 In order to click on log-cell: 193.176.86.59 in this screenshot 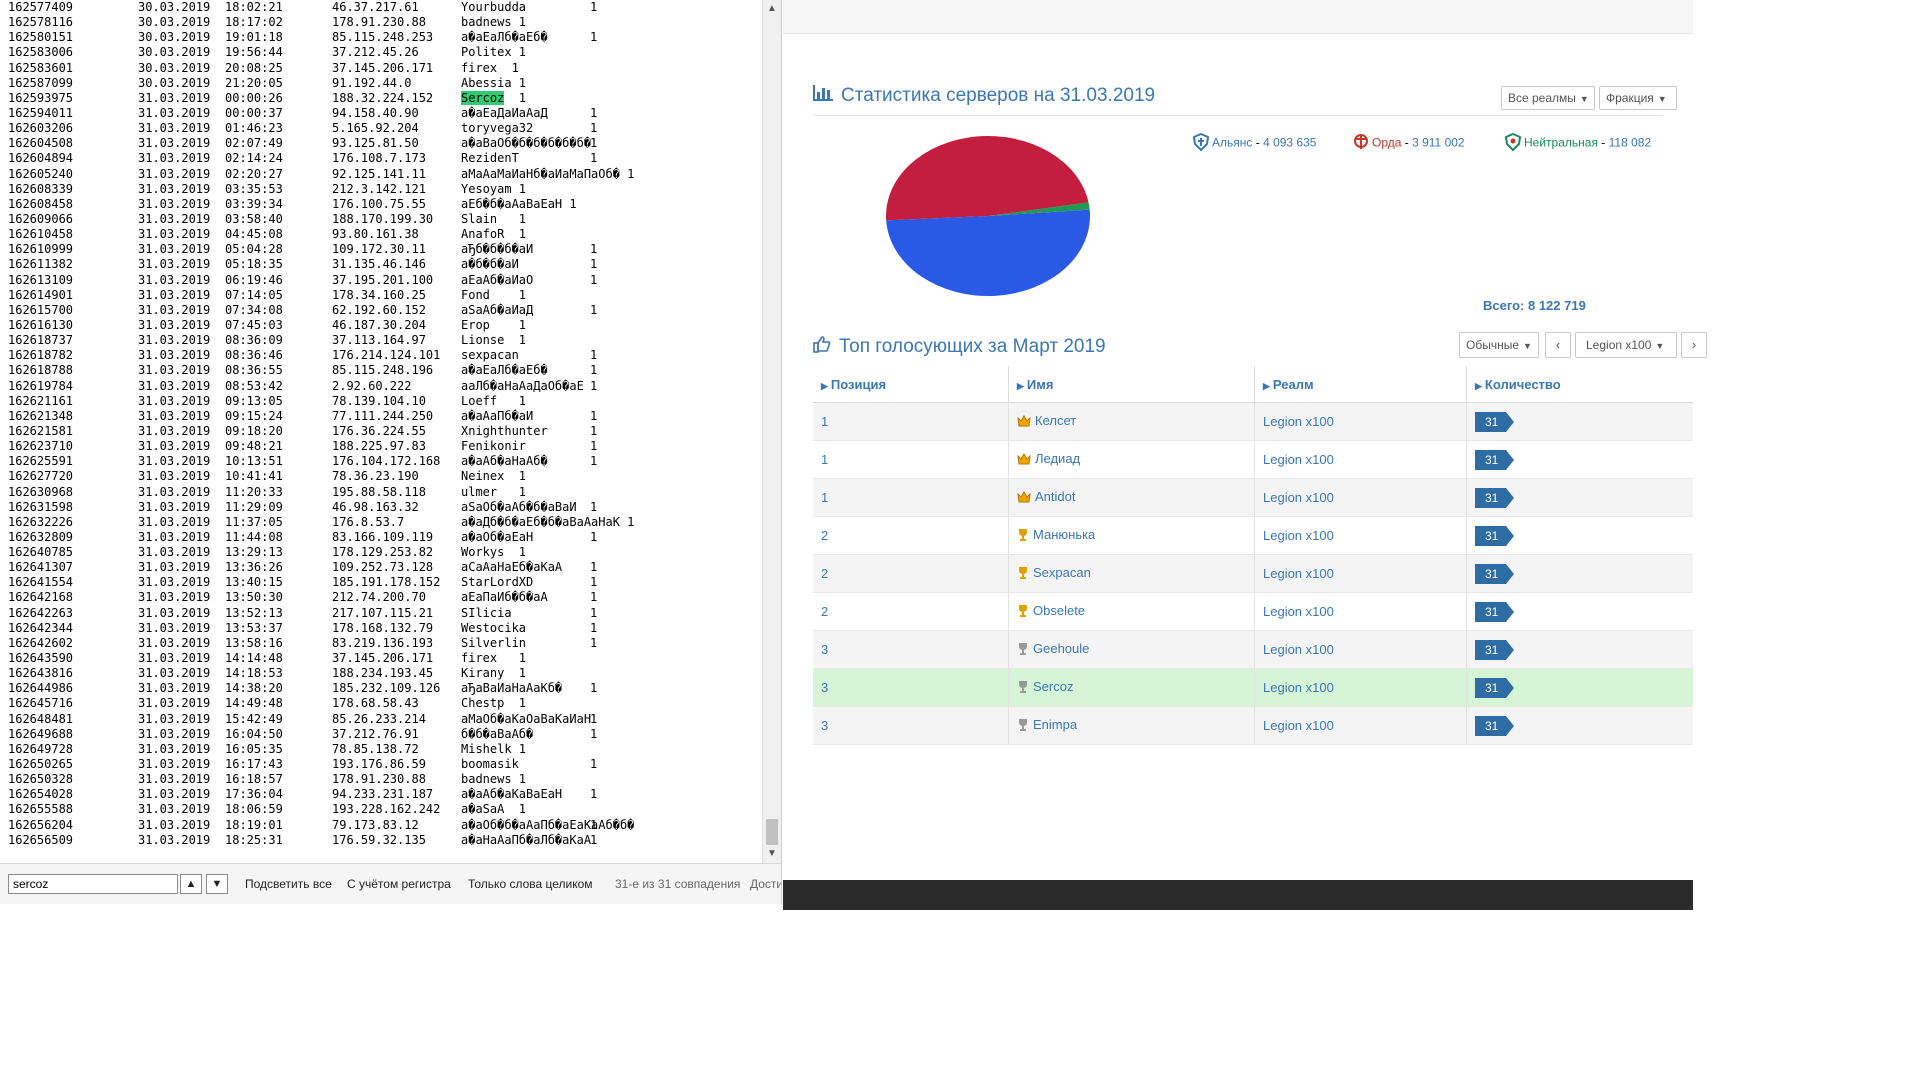, I will do `click(379, 764)`.